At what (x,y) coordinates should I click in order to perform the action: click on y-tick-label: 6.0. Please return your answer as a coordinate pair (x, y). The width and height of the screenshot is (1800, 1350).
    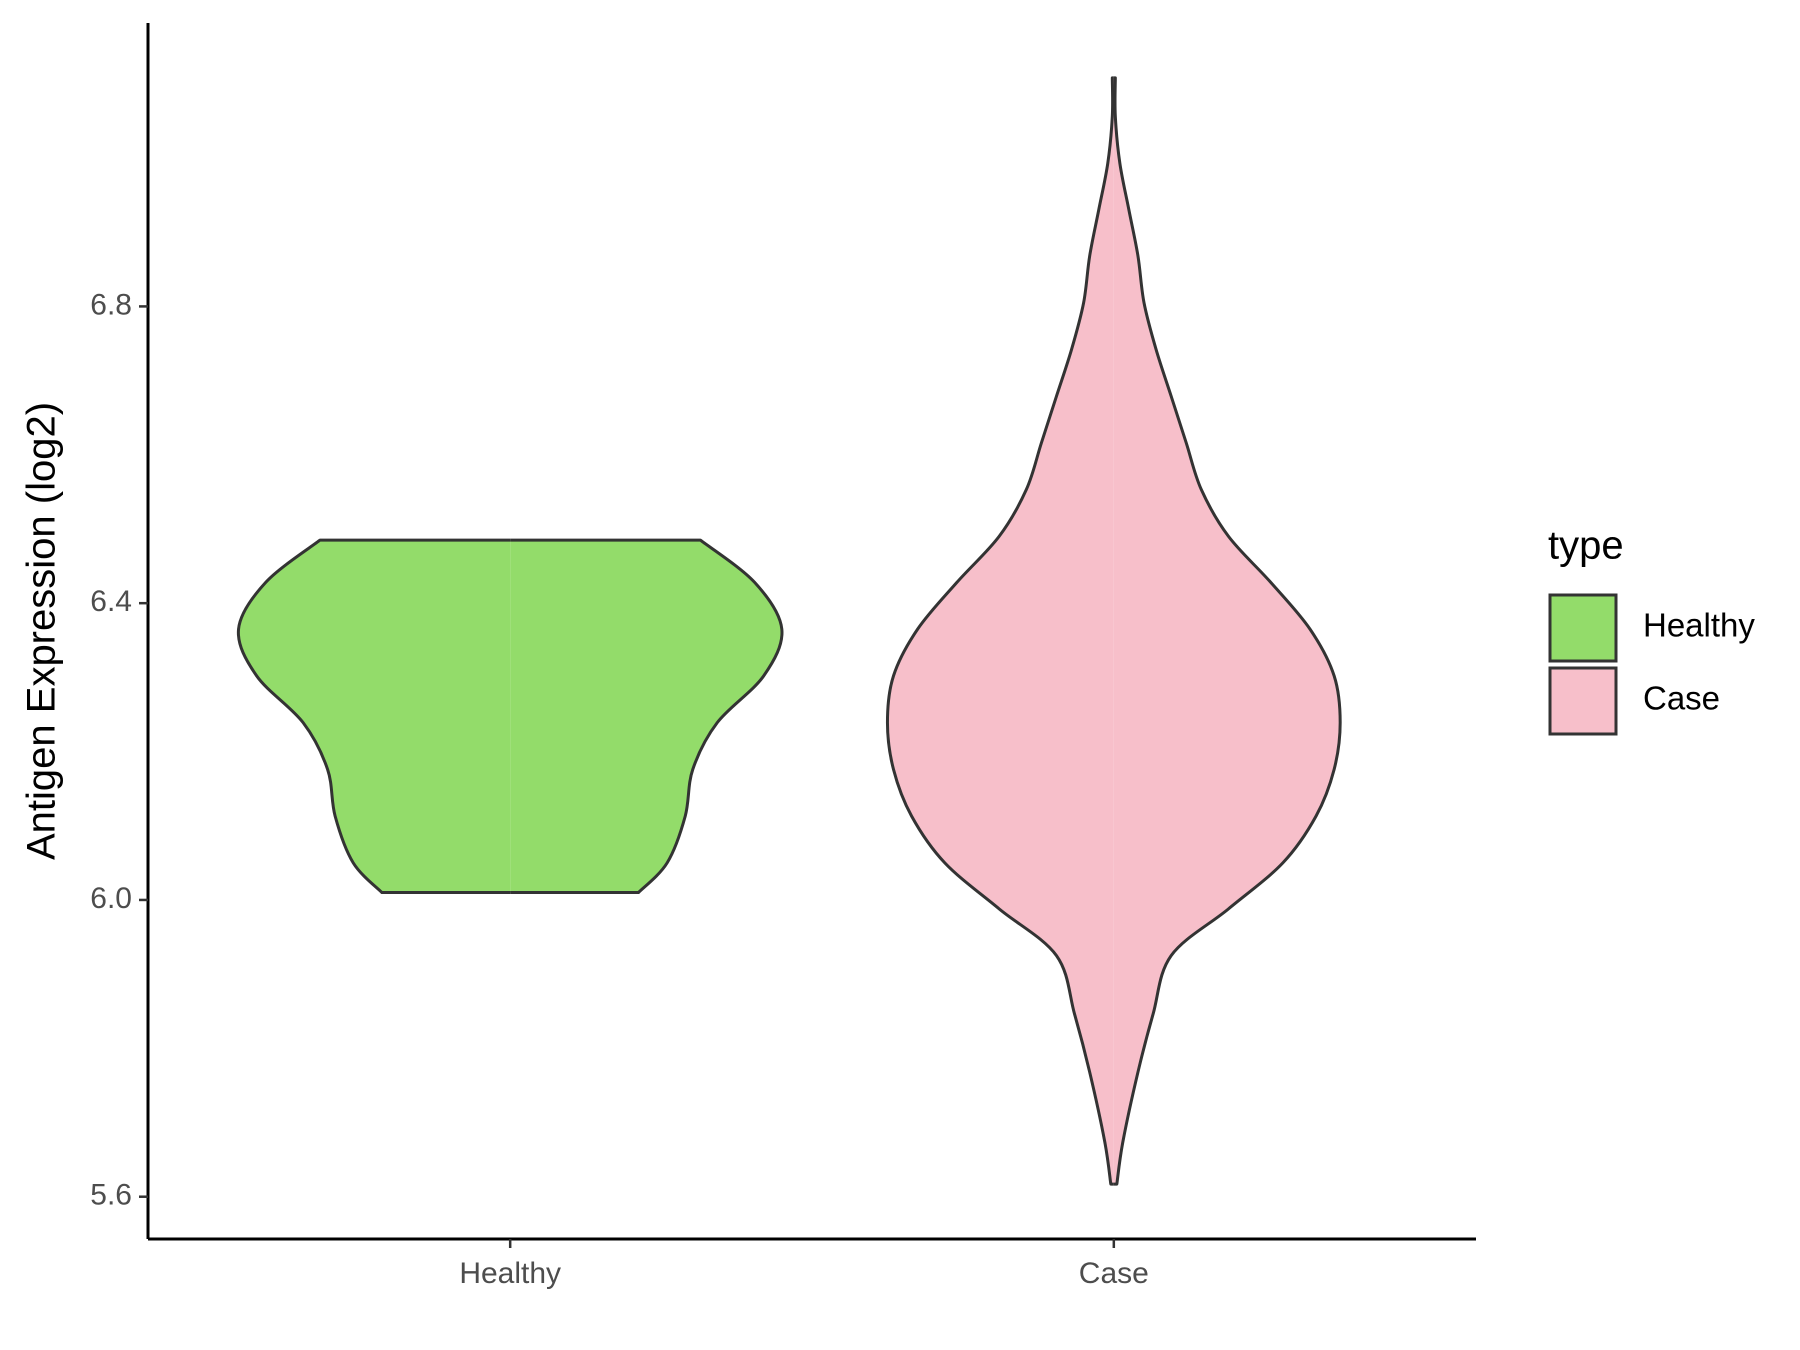
    Looking at the image, I should click on (111, 898).